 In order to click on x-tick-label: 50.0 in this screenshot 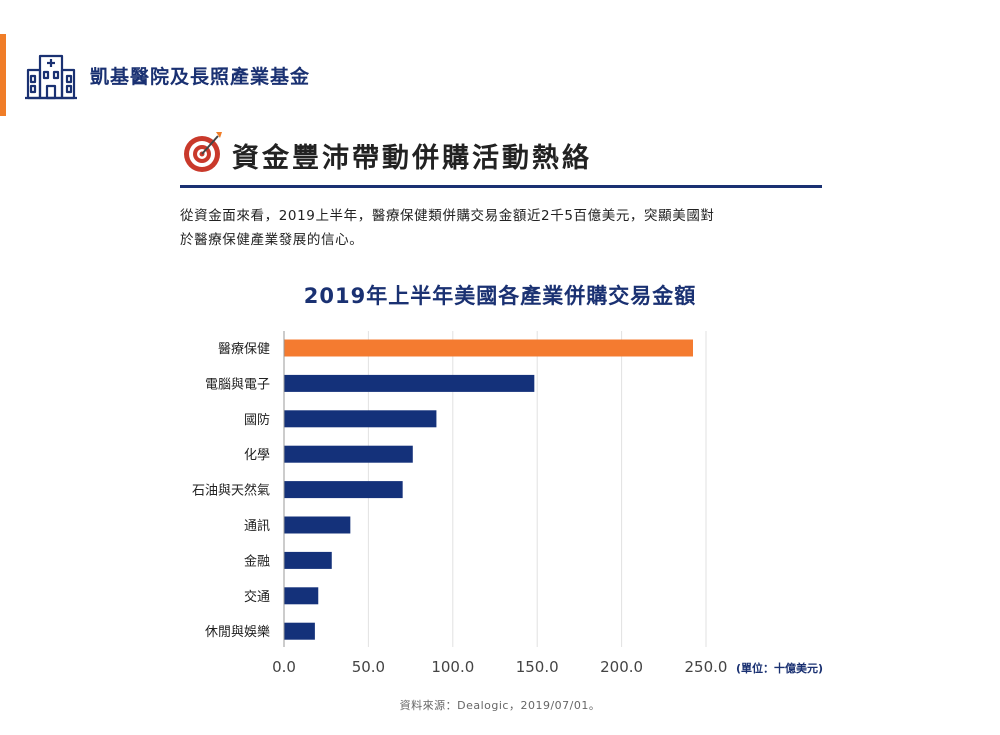, I will do `click(368, 667)`.